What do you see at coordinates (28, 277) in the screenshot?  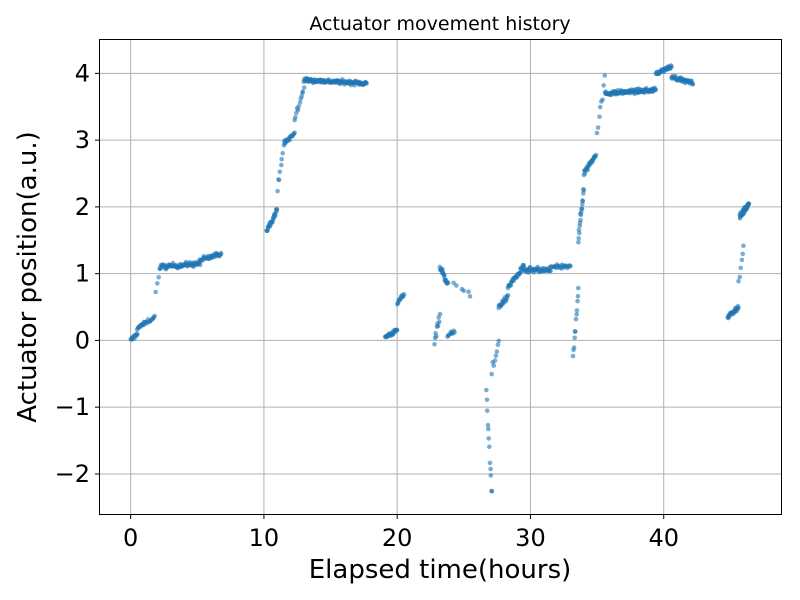 I see `y-axis-label: Actuator position(a.u.)` at bounding box center [28, 277].